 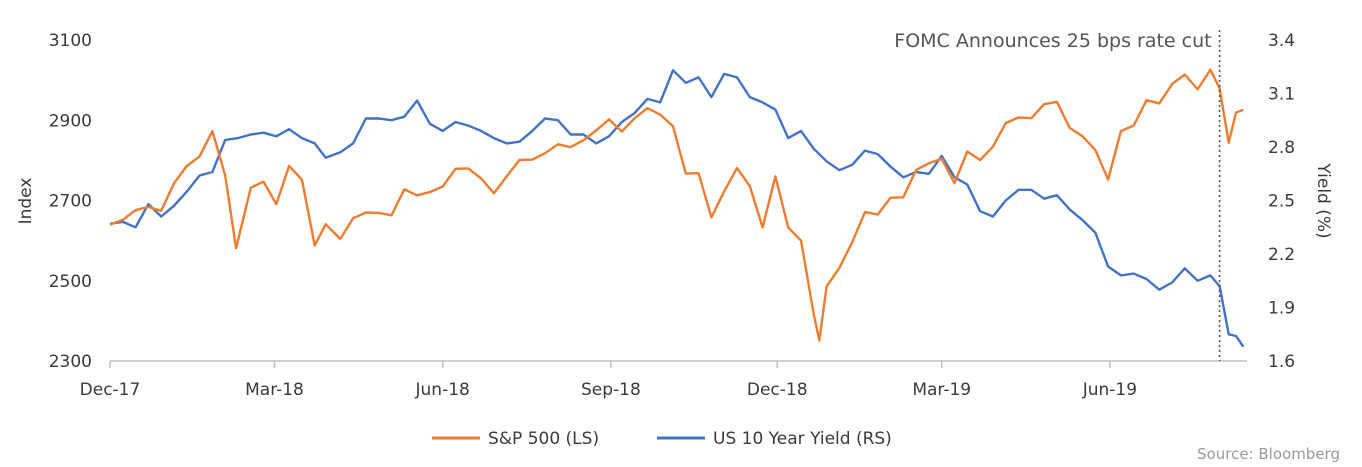 What do you see at coordinates (26, 201) in the screenshot?
I see `left-axis-title: Index` at bounding box center [26, 201].